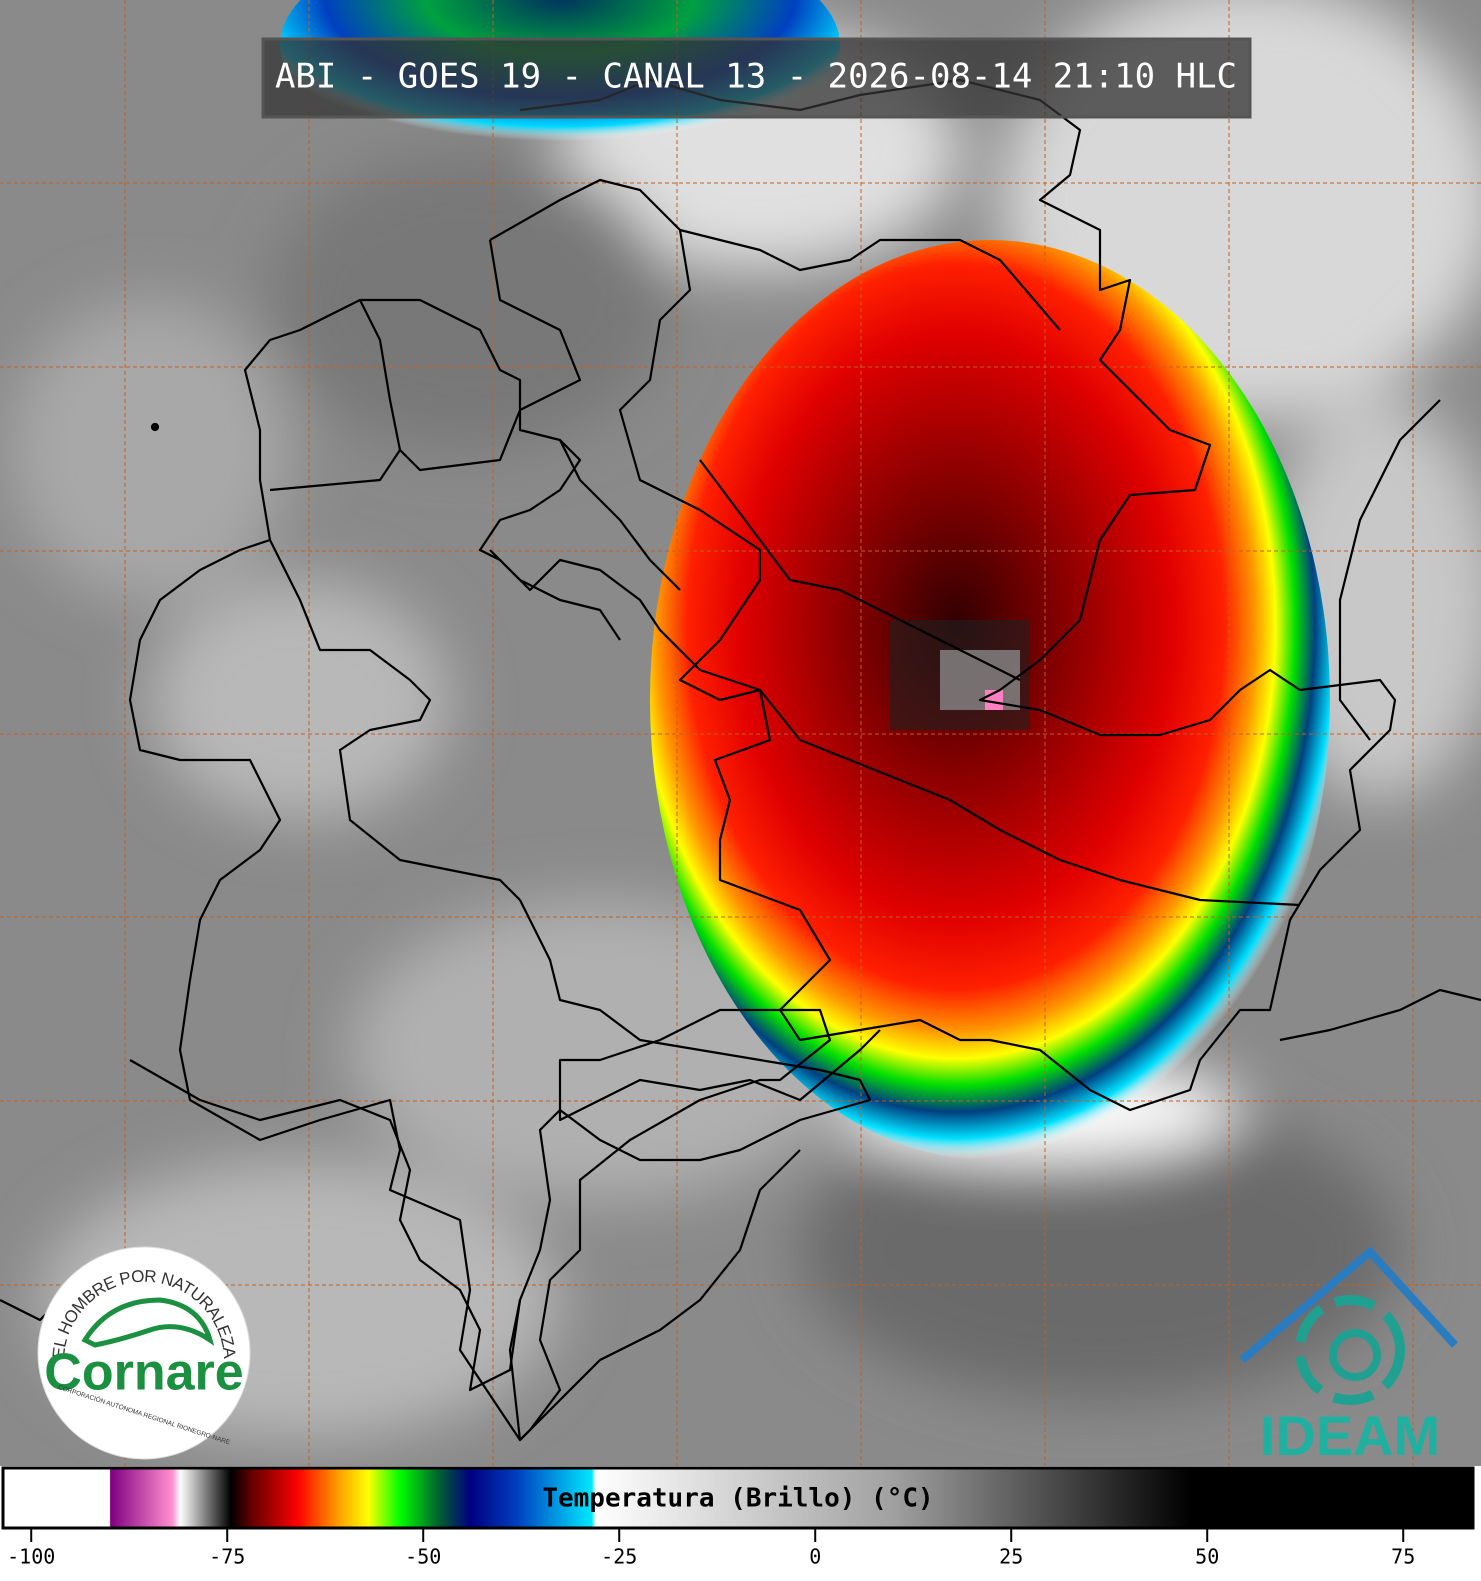  What do you see at coordinates (227, 1557) in the screenshot?
I see `colorbar-tick-label: -75` at bounding box center [227, 1557].